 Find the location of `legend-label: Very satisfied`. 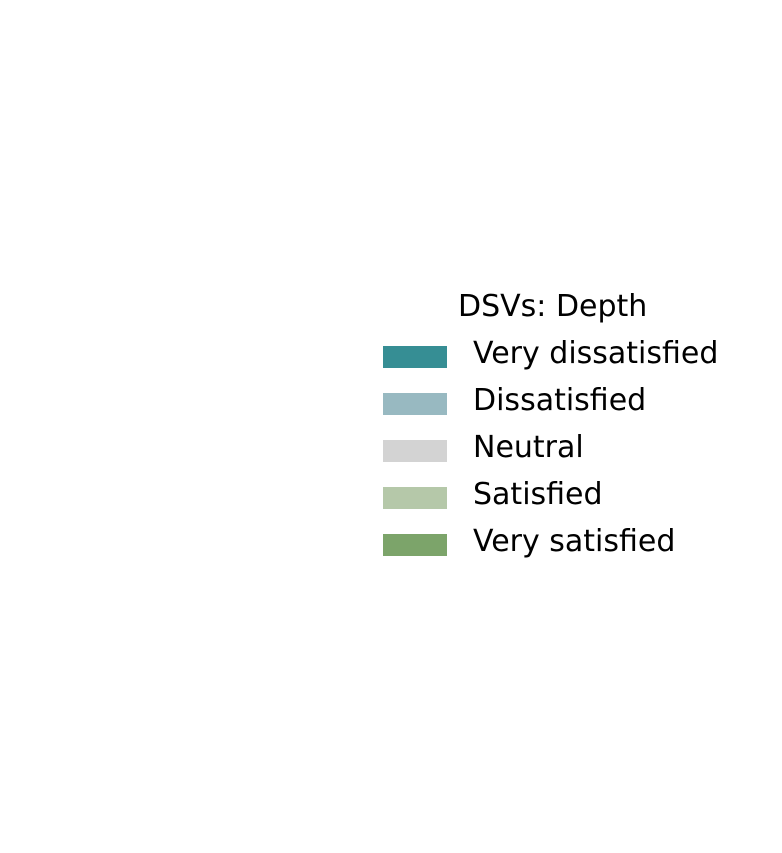

legend-label: Very satisfied is located at coordinates (574, 541).